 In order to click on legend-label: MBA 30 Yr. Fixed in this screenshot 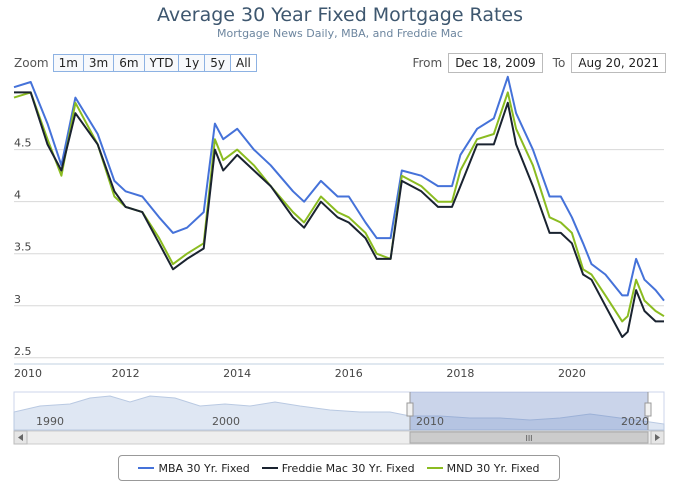, I will do `click(204, 468)`.